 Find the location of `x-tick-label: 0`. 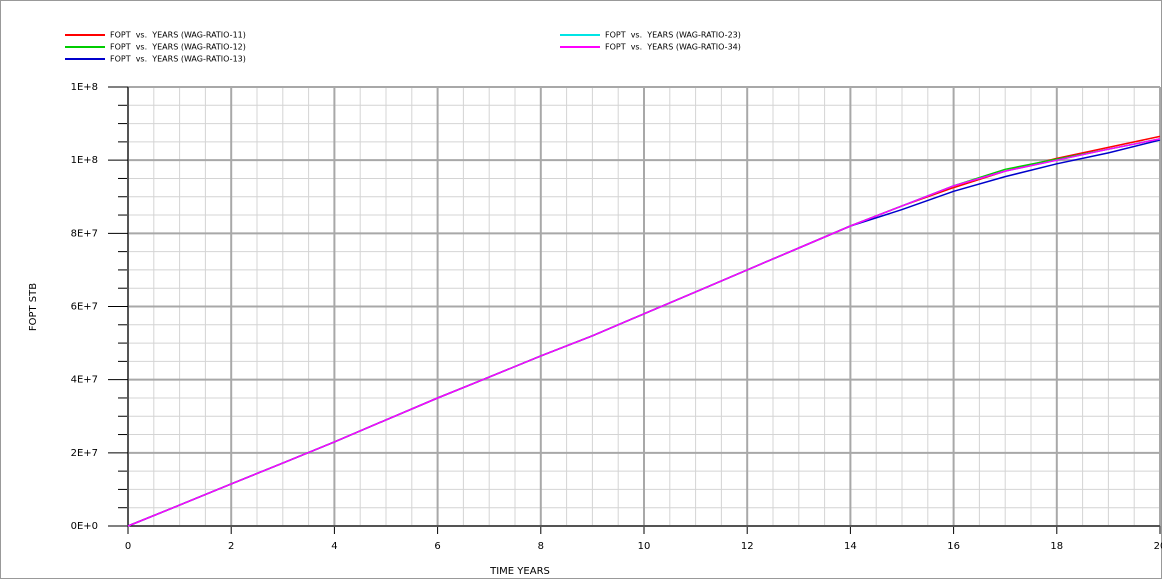

x-tick-label: 0 is located at coordinates (128, 546).